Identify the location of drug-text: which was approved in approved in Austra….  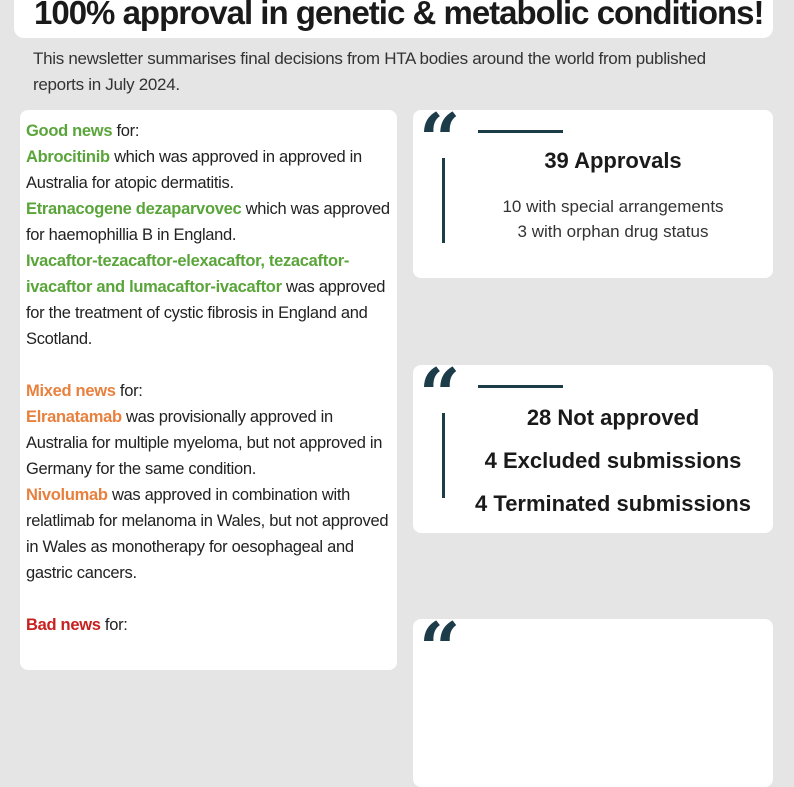
(194, 170).